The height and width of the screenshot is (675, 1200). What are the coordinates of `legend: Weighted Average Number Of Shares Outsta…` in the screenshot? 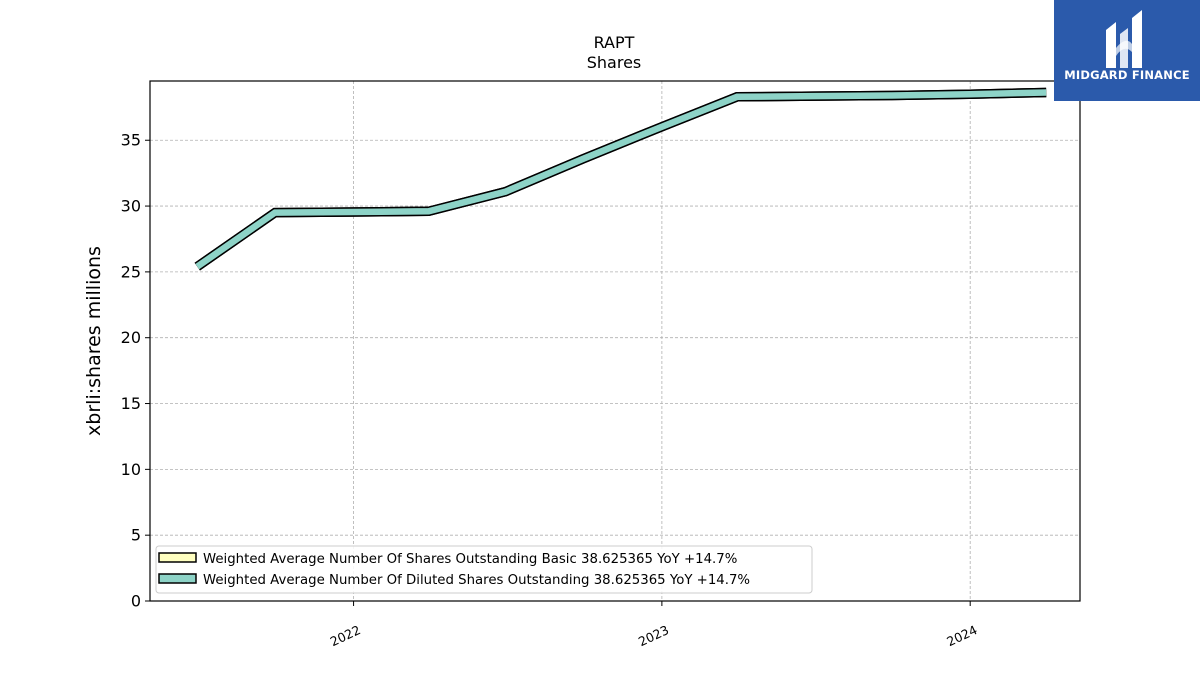 It's located at (484, 569).